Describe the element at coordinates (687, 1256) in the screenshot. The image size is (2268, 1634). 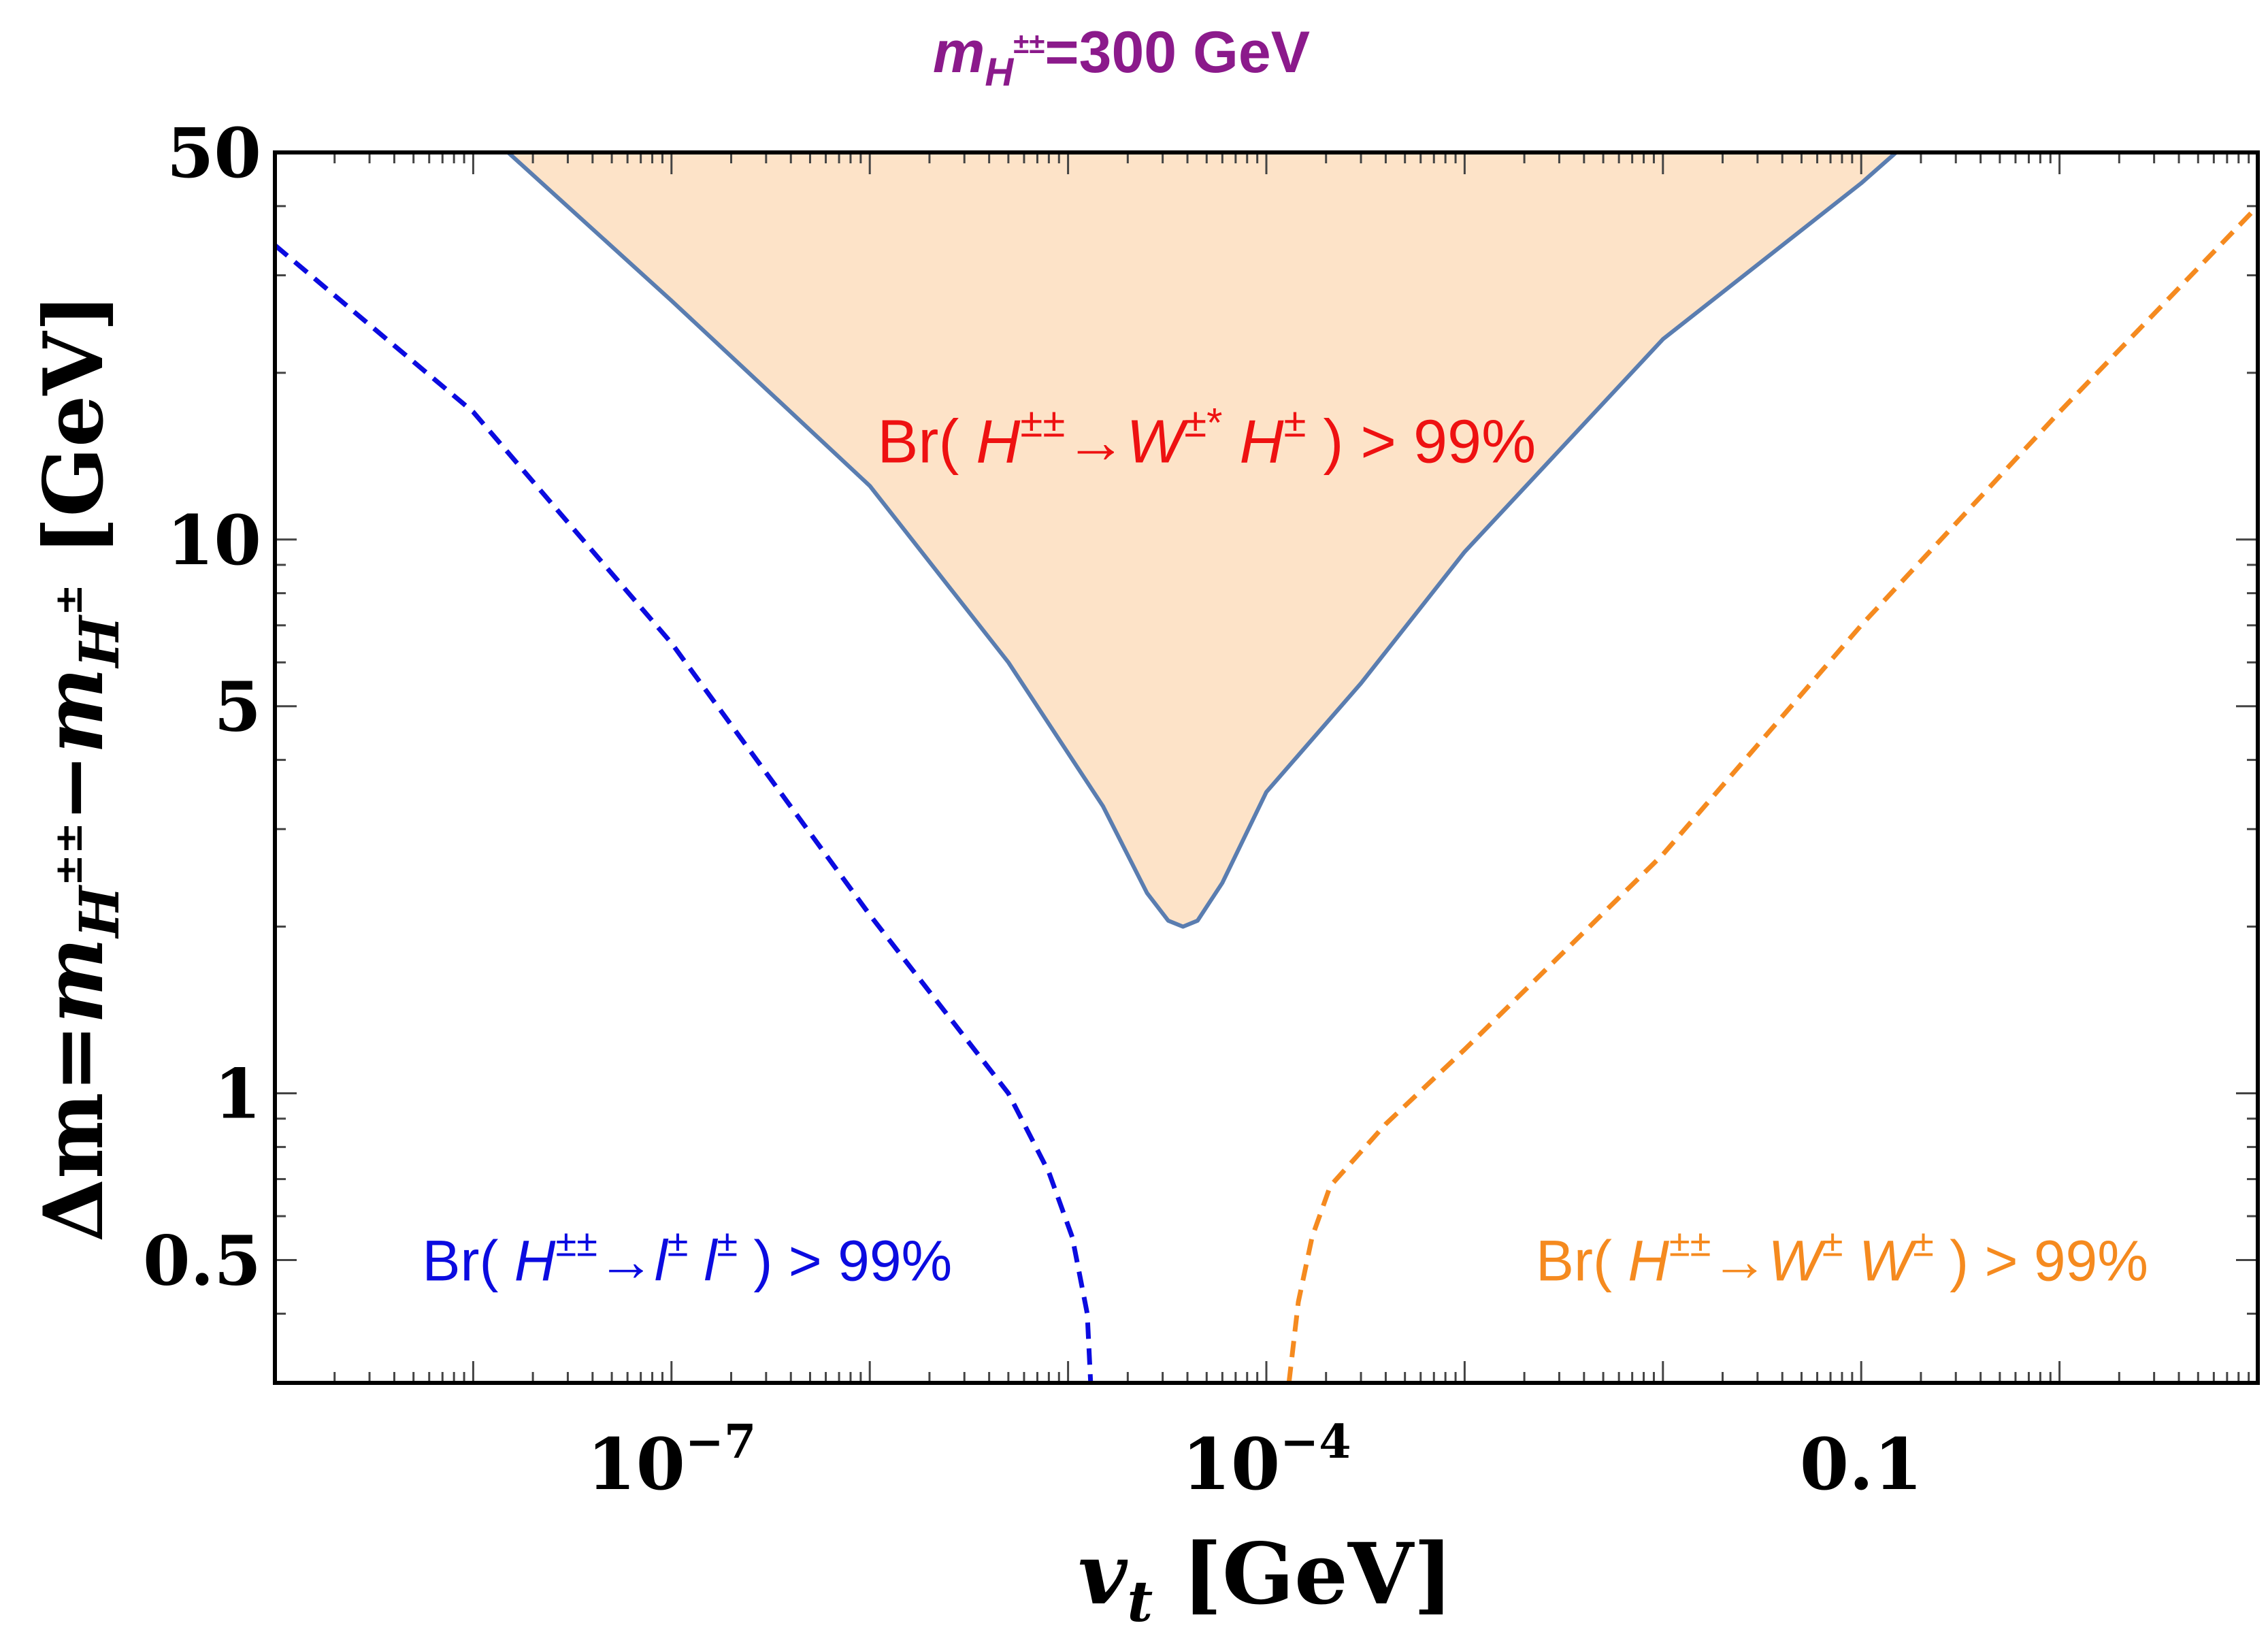
I see `annotation-ll-region: Br( H±±→l± l± ) > 99%` at that location.